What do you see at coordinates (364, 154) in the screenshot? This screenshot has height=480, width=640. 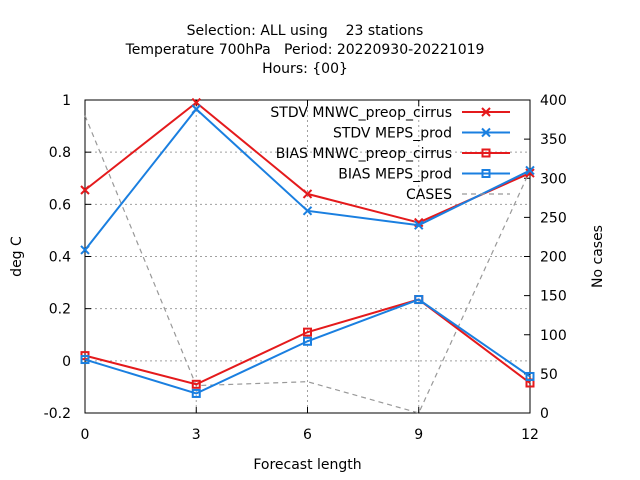 I see `legend-label: BIAS MNWC_preop_cirrus` at bounding box center [364, 154].